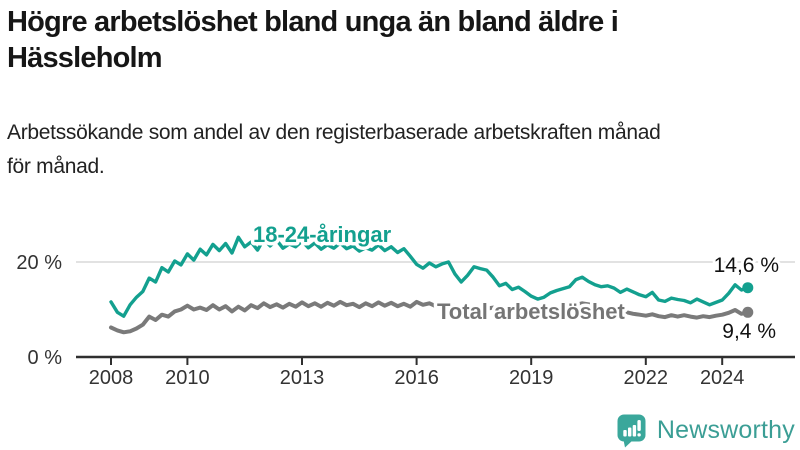  What do you see at coordinates (725, 429) in the screenshot?
I see `newsworthy-wordmark: Newsworthy` at bounding box center [725, 429].